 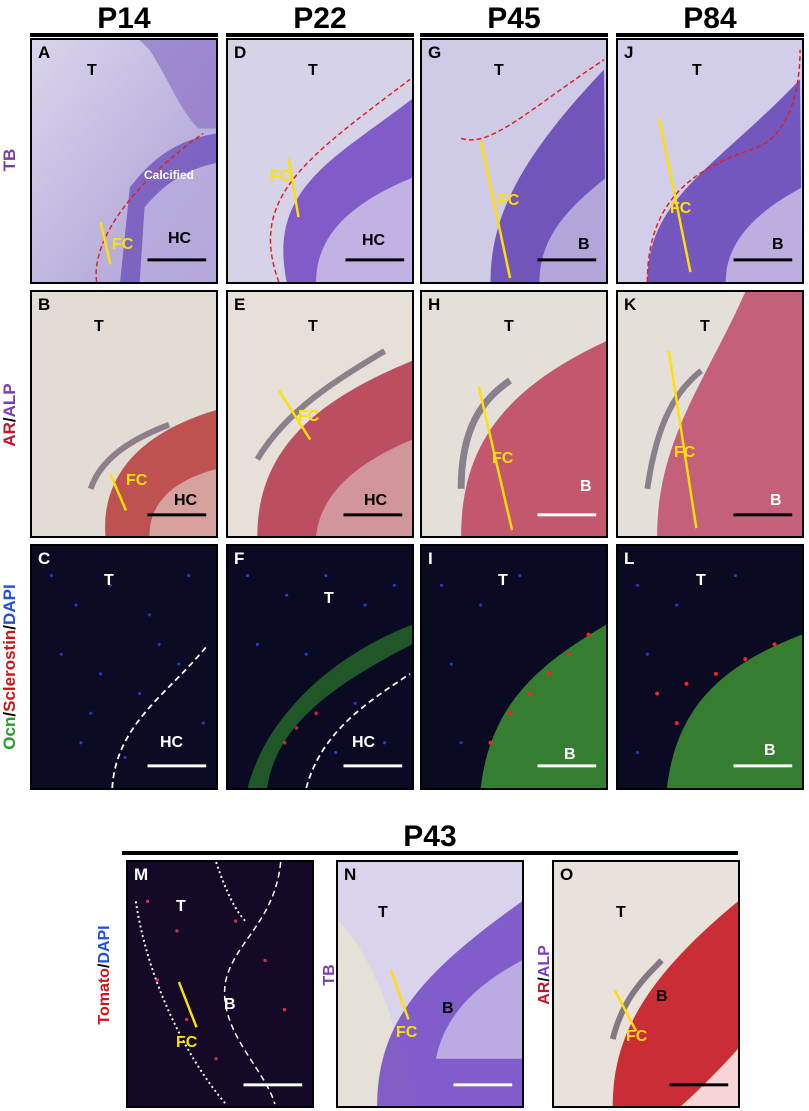 I want to click on panel-e: E T FC HC, so click(x=320, y=414).